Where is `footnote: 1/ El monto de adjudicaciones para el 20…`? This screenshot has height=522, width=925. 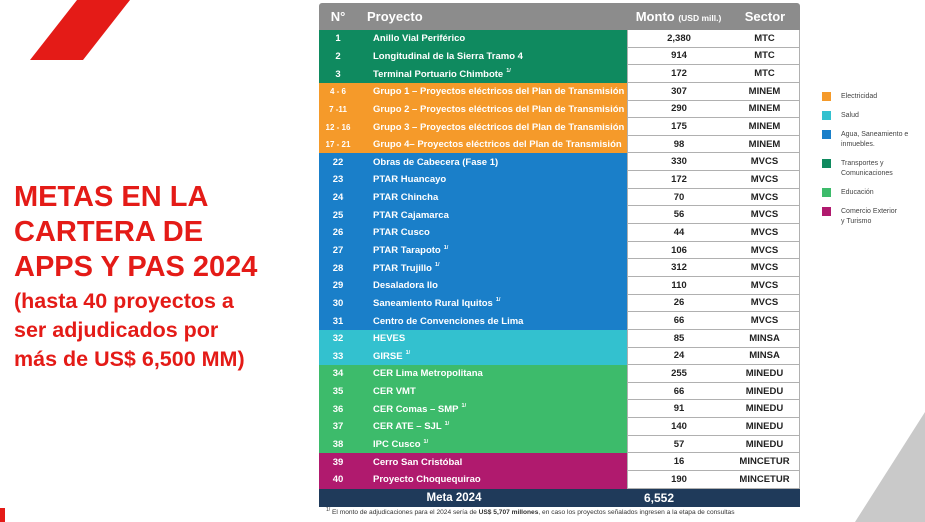
footnote: 1/ El monto de adjudicaciones para el 20… is located at coordinates (530, 511).